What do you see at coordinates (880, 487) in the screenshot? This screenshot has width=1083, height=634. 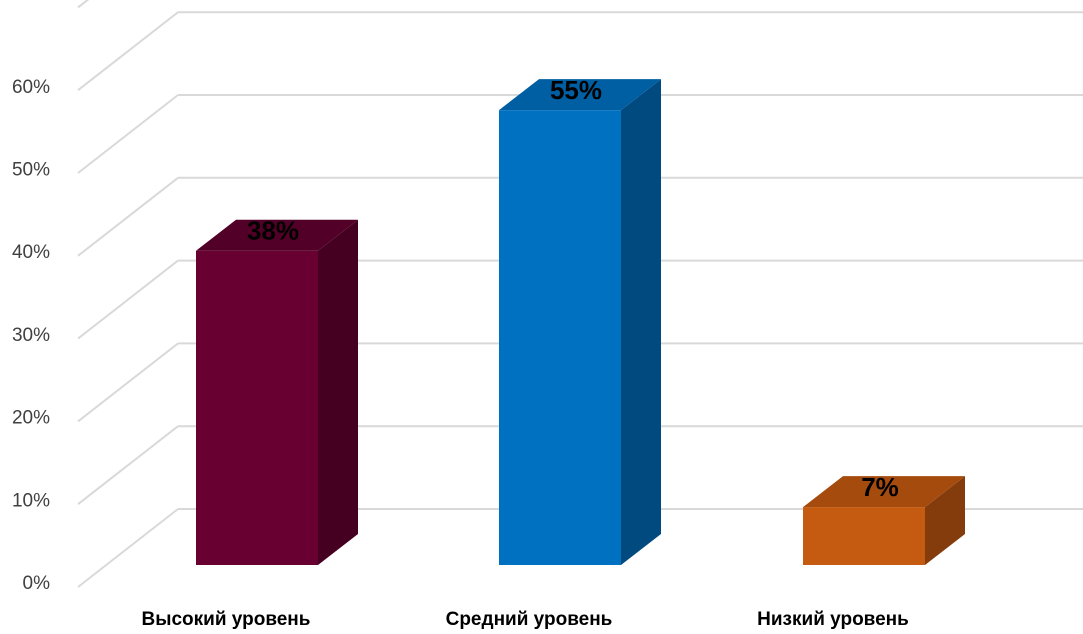 I see `data-label: 7%` at bounding box center [880, 487].